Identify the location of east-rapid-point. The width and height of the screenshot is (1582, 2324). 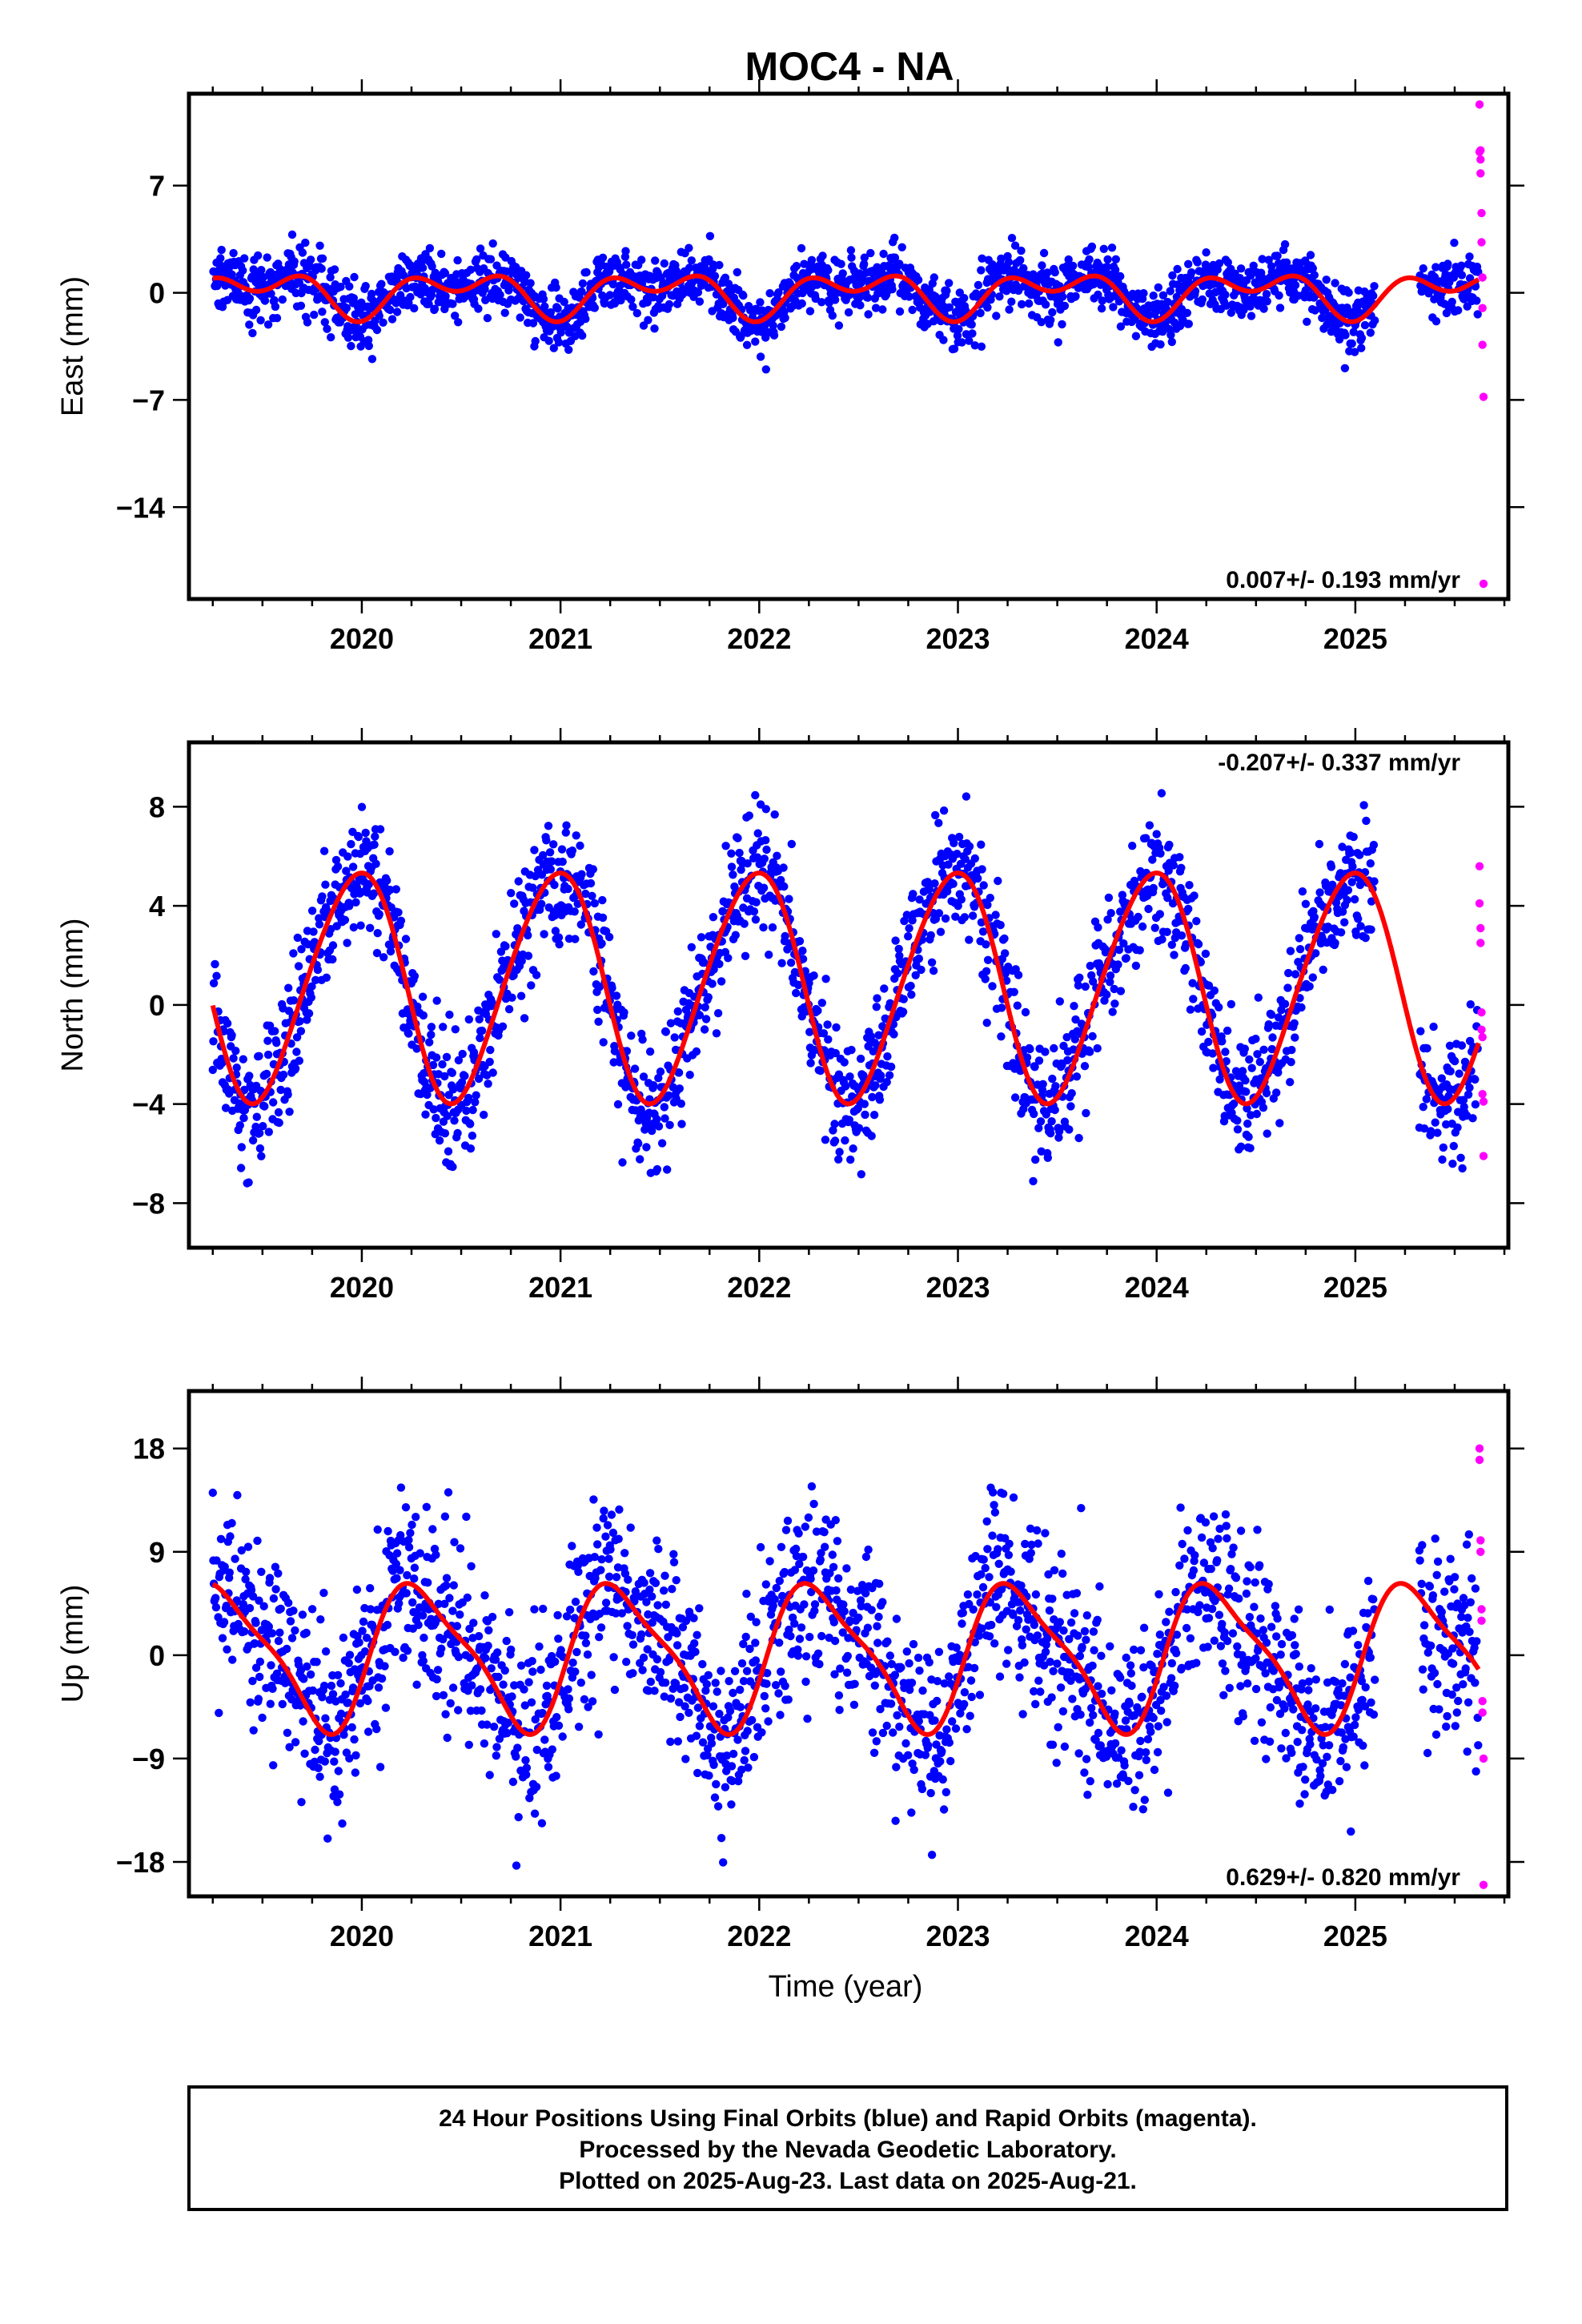
(1480, 150).